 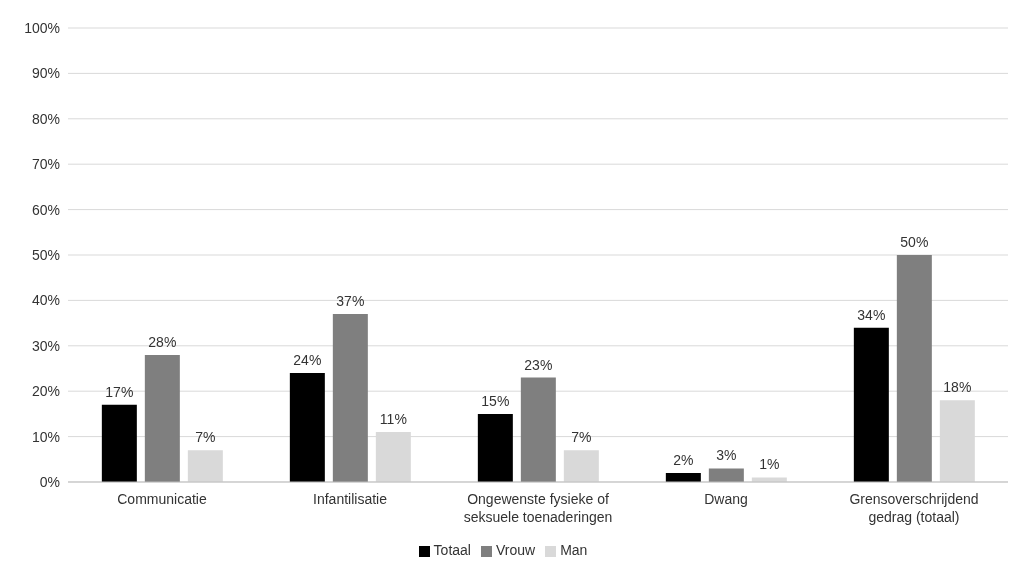 What do you see at coordinates (726, 455) in the screenshot?
I see `data-label: 3%` at bounding box center [726, 455].